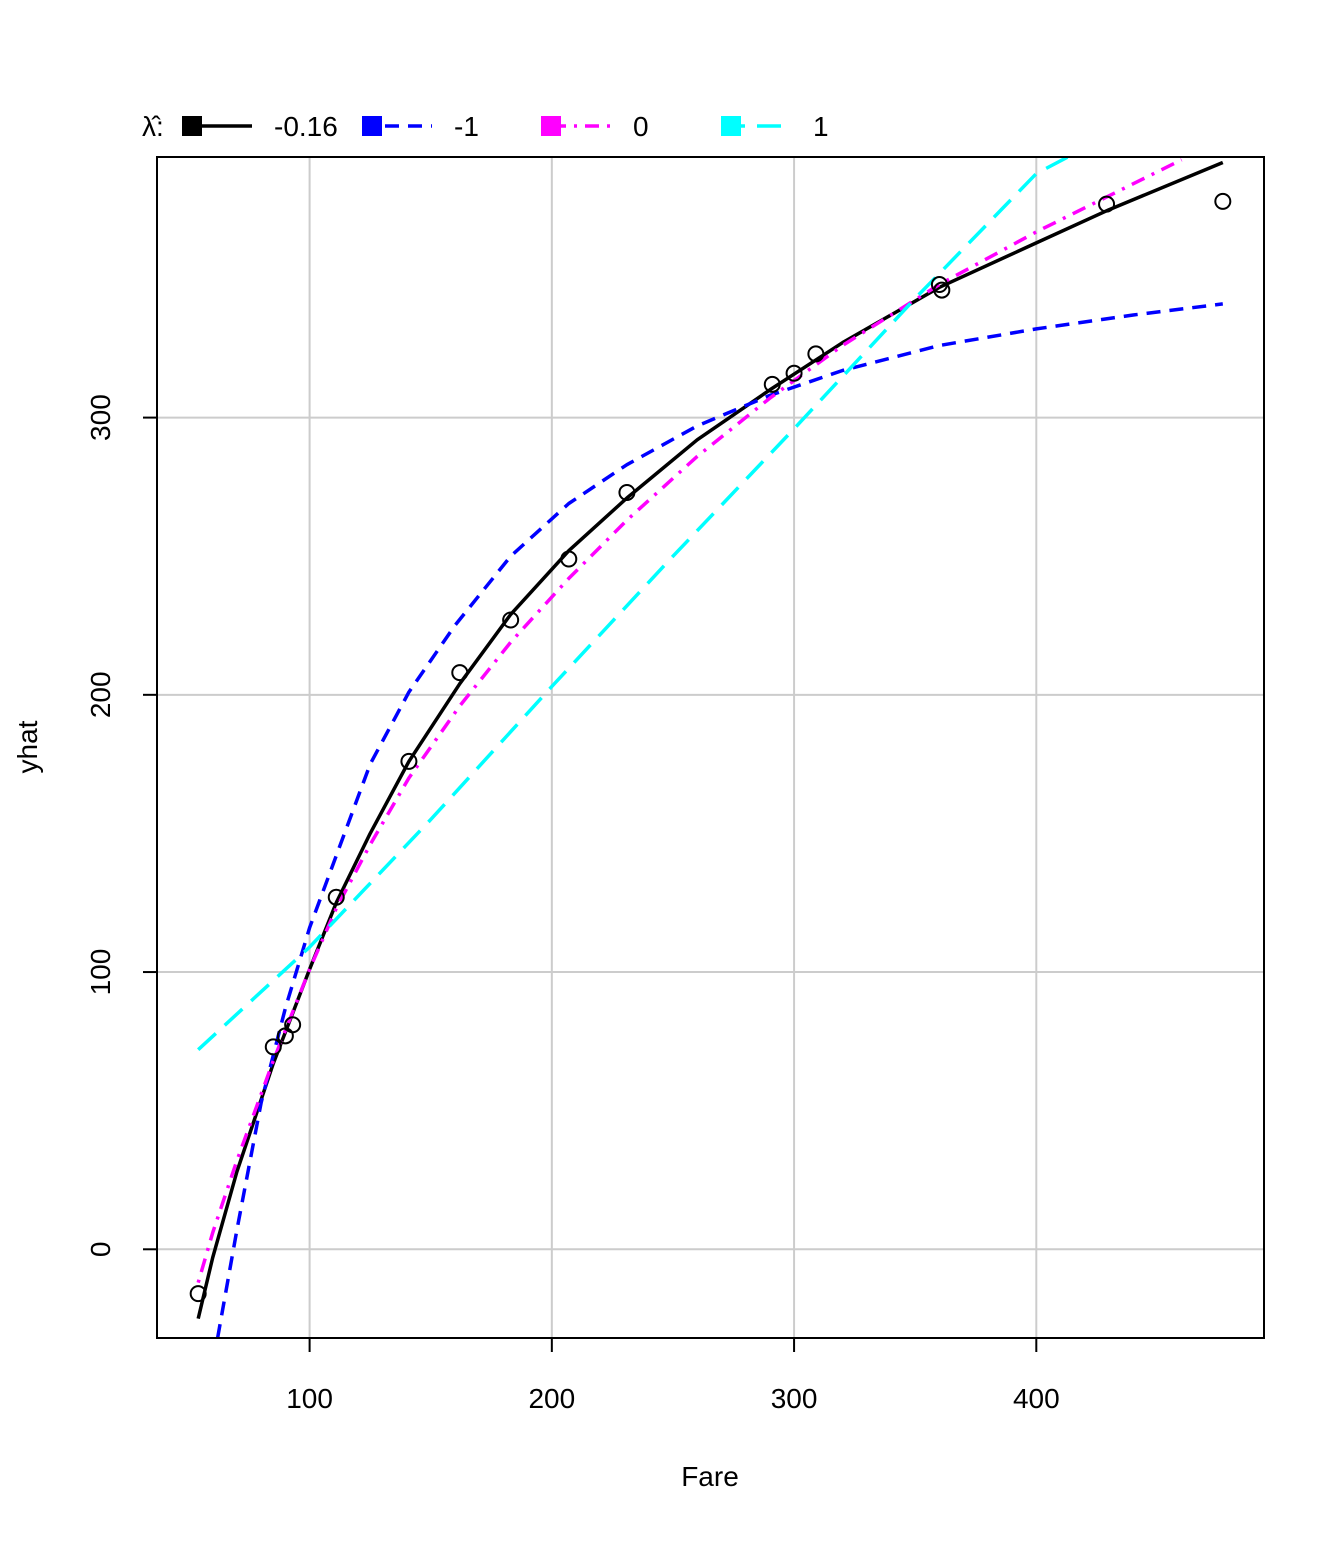 This screenshot has width=1344, height=1541. I want to click on x-tick-label: 100, so click(309, 1398).